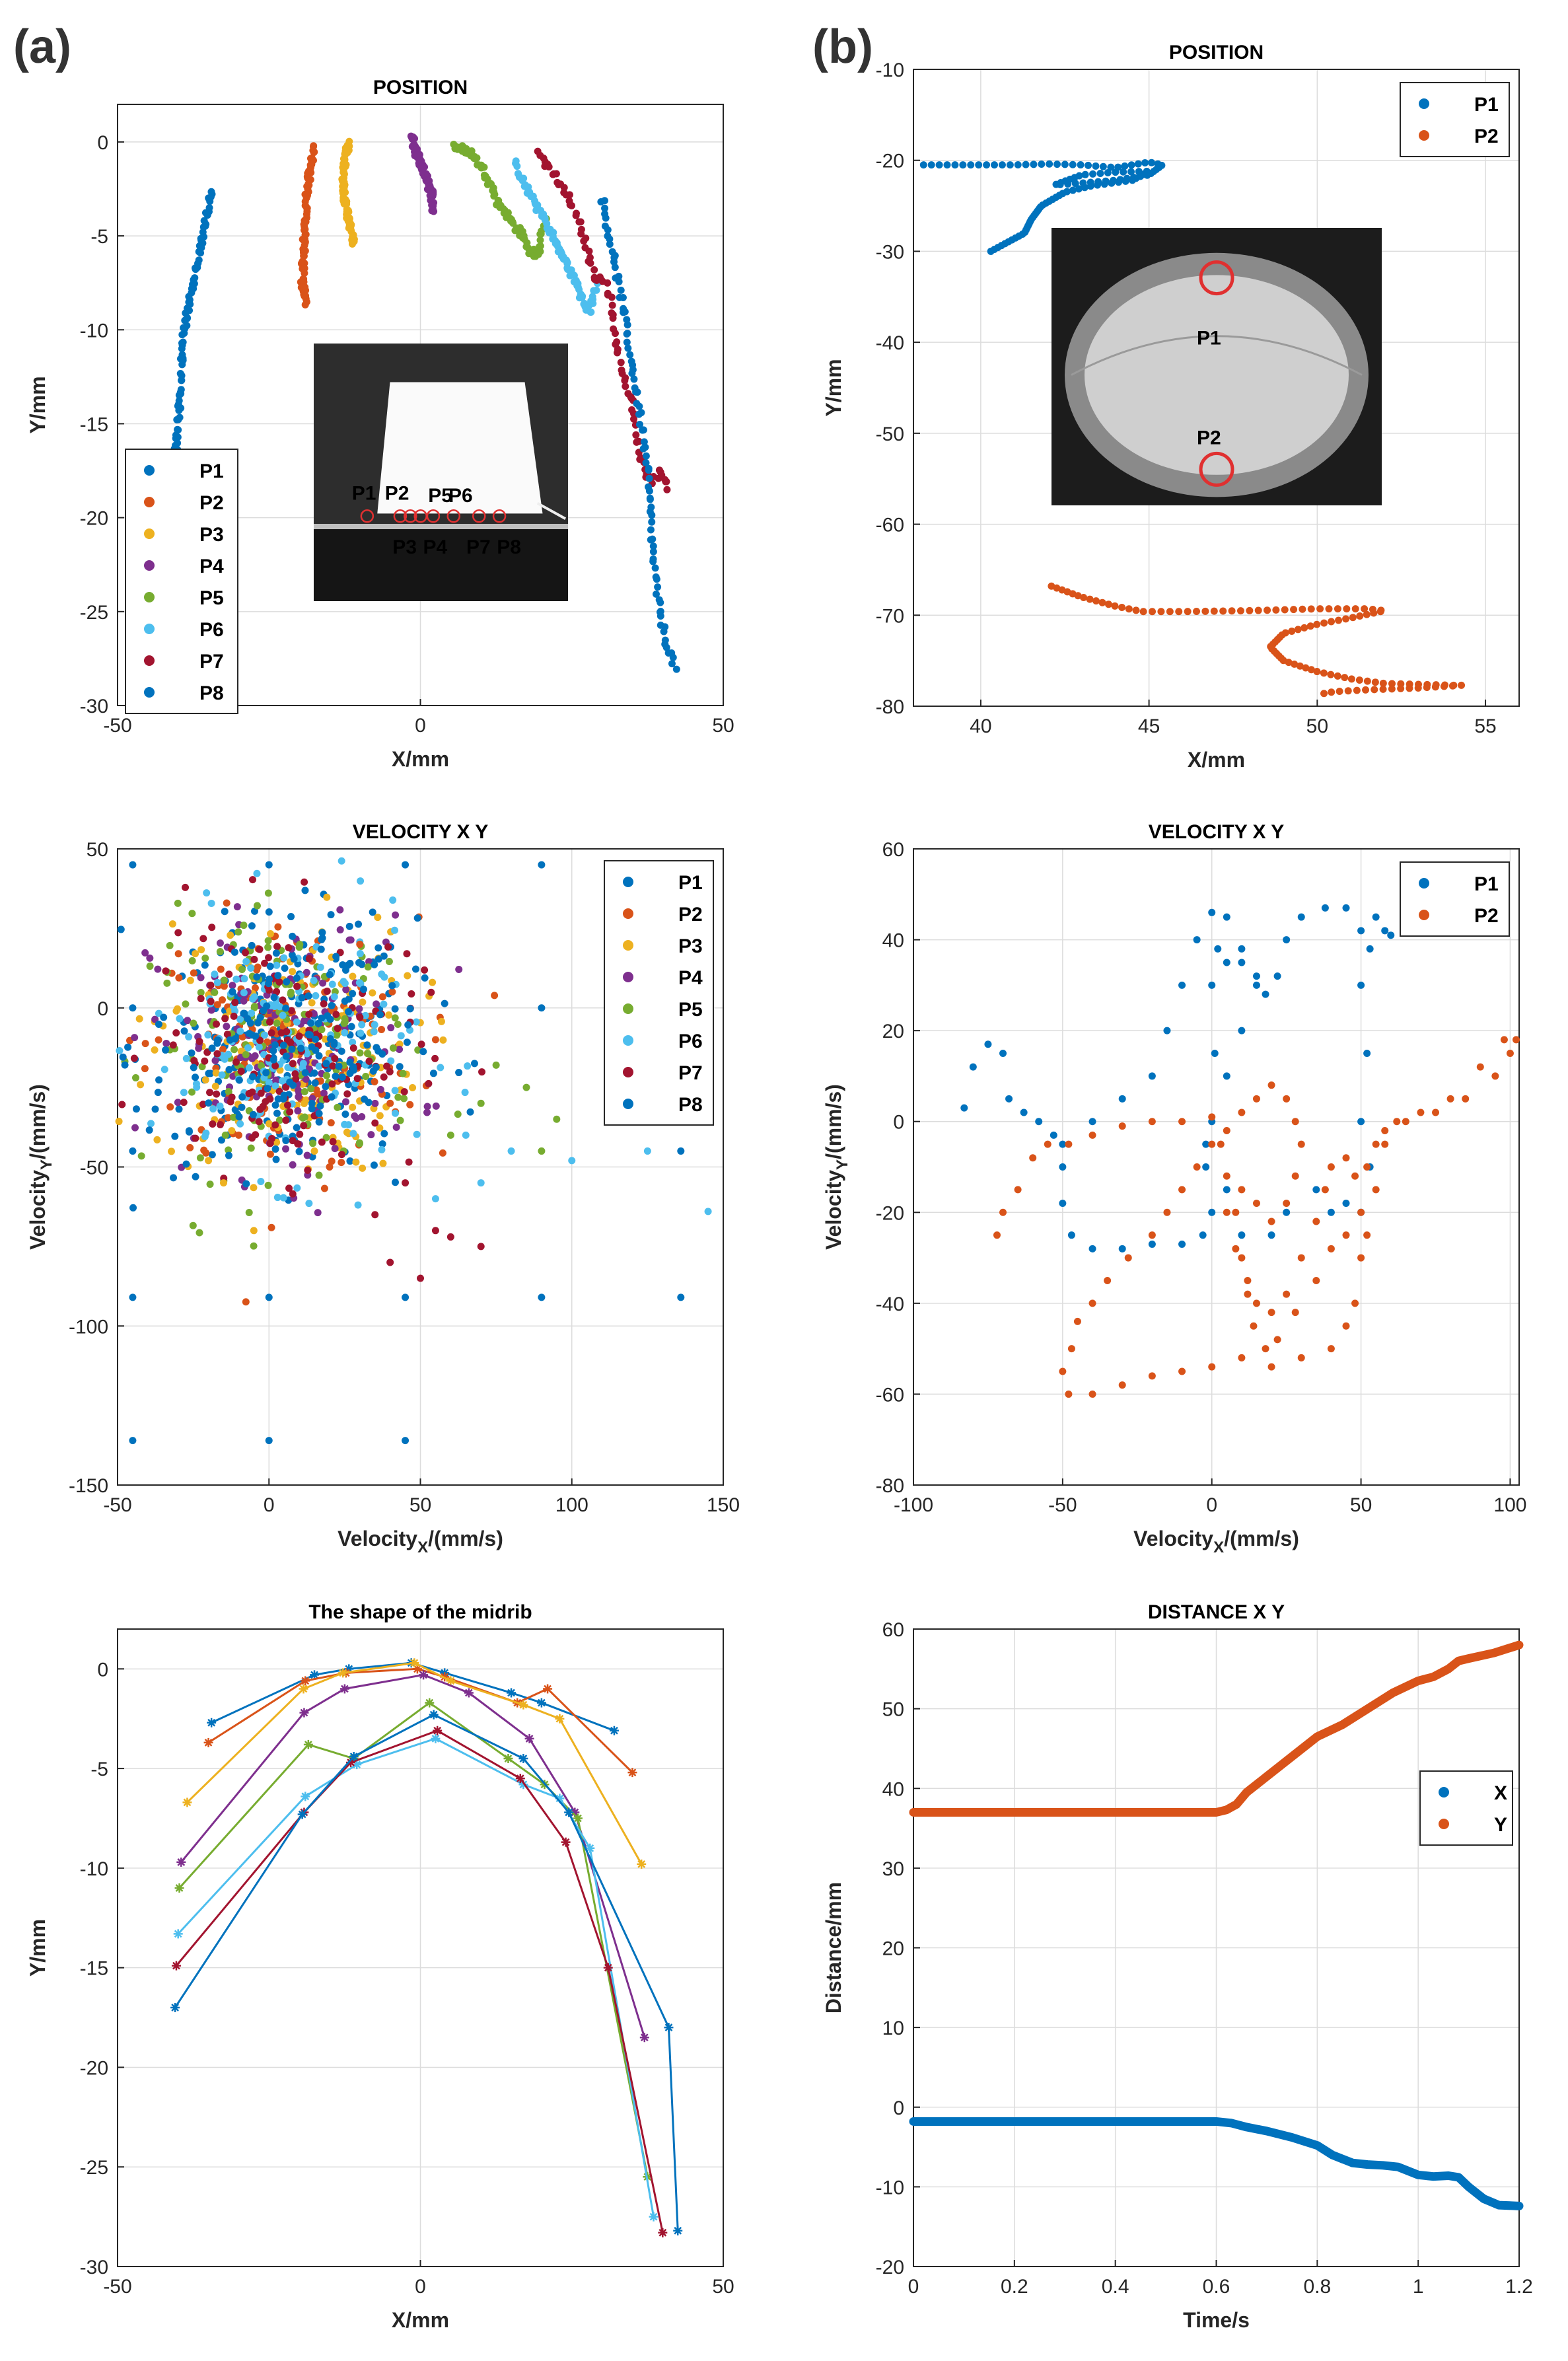  Describe the element at coordinates (833, 1948) in the screenshot. I see `y-axis-label: Distance/mm` at that location.